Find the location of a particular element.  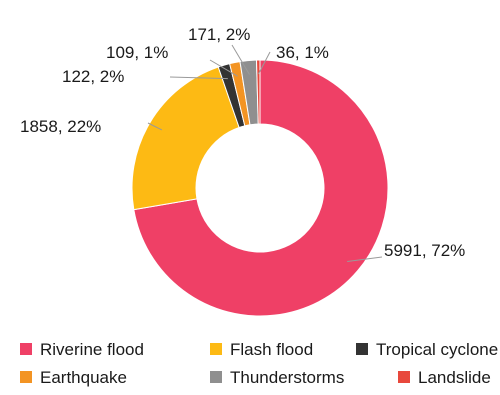

legend-label-tropical-cyclone: Tropical cyclone is located at coordinates (437, 349).